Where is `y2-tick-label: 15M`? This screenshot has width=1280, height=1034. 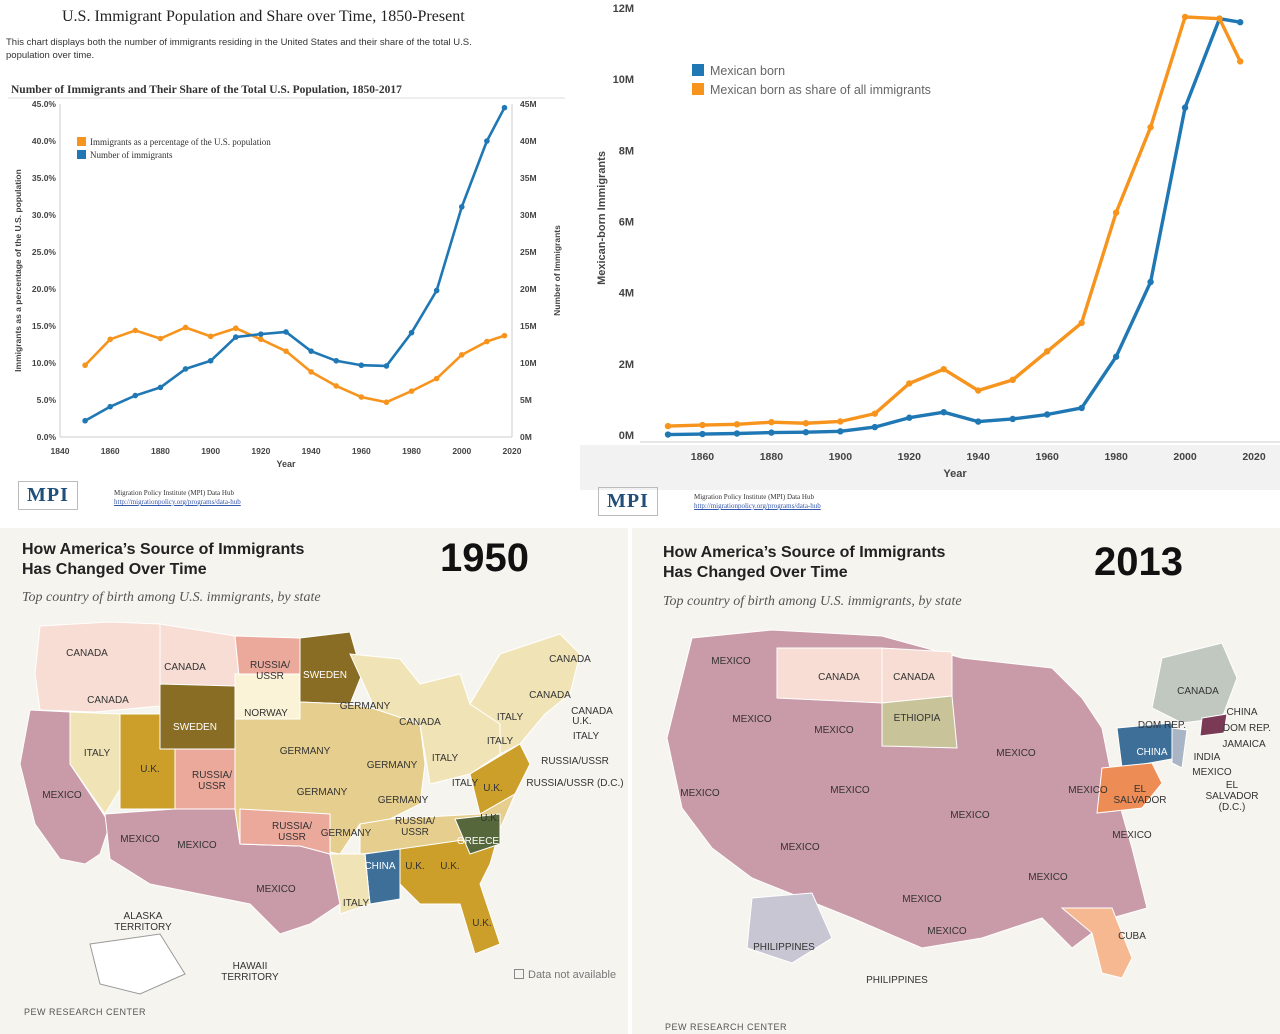
y2-tick-label: 15M is located at coordinates (528, 326).